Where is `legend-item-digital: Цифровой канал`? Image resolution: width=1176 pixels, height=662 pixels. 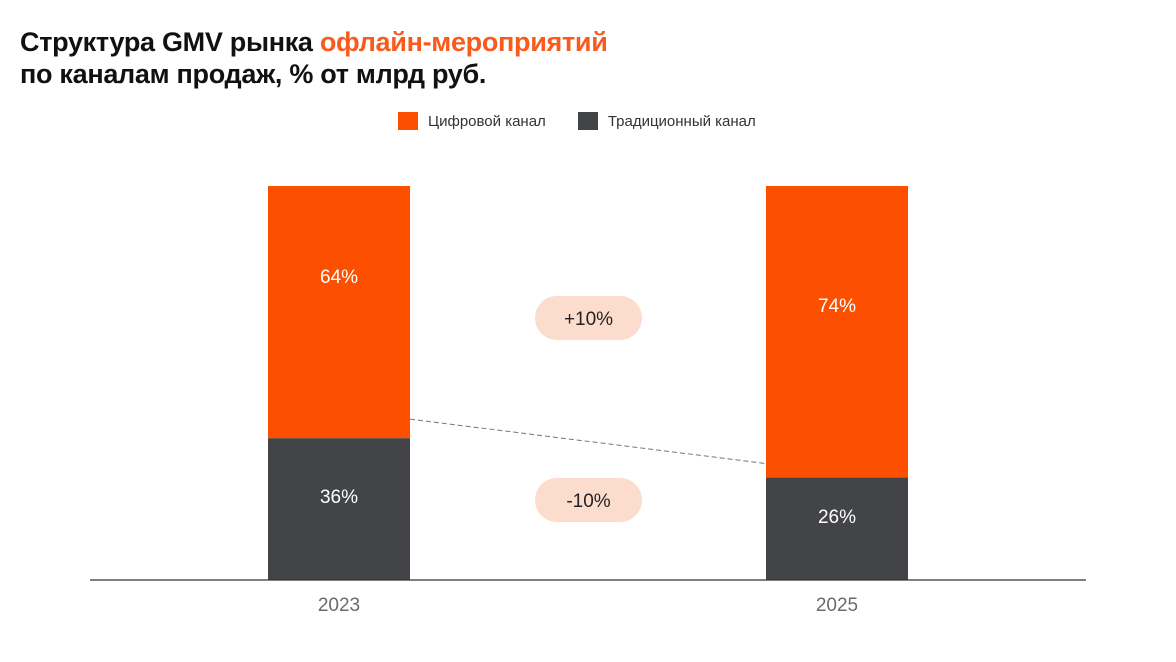 legend-item-digital: Цифровой канал is located at coordinates (472, 121).